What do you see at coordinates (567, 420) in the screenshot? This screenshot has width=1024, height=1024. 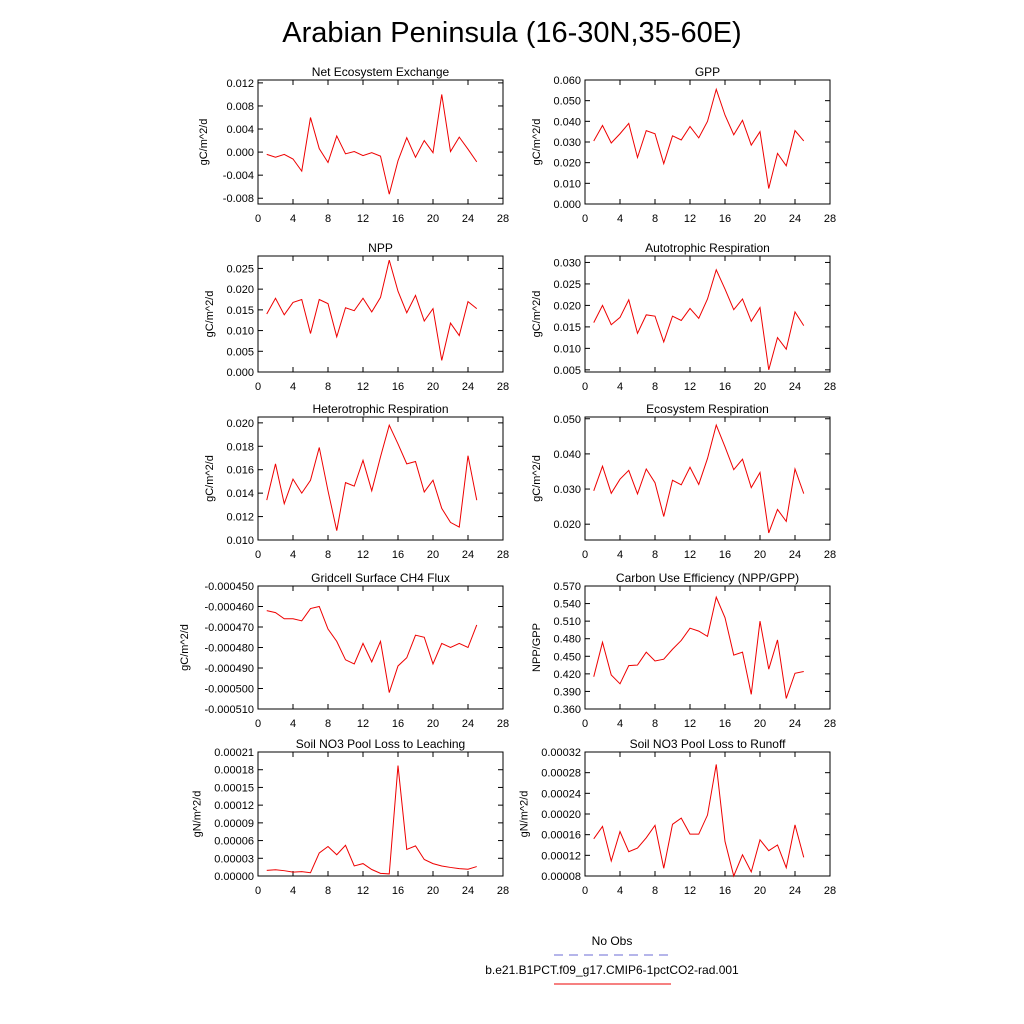 I see `y-tick-label: 0.050` at bounding box center [567, 420].